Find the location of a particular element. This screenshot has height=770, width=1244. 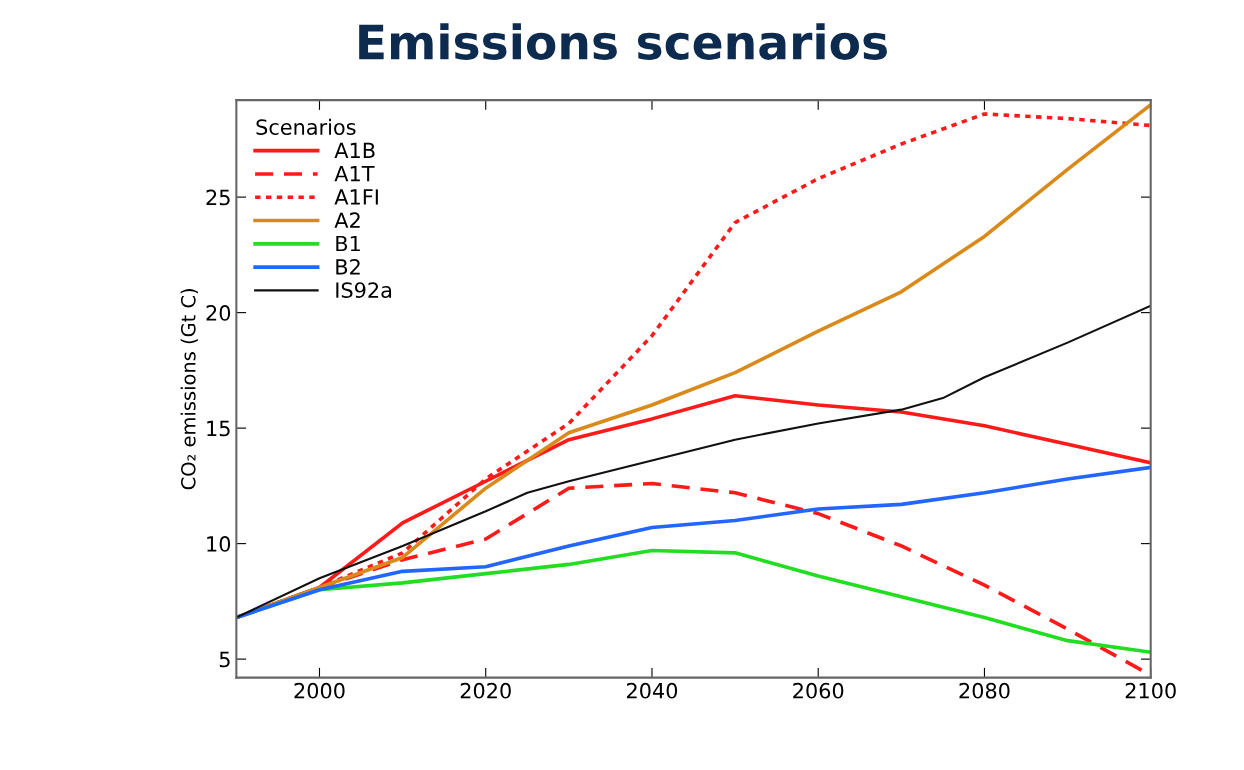

x-tick-label: 2040 is located at coordinates (652, 690).